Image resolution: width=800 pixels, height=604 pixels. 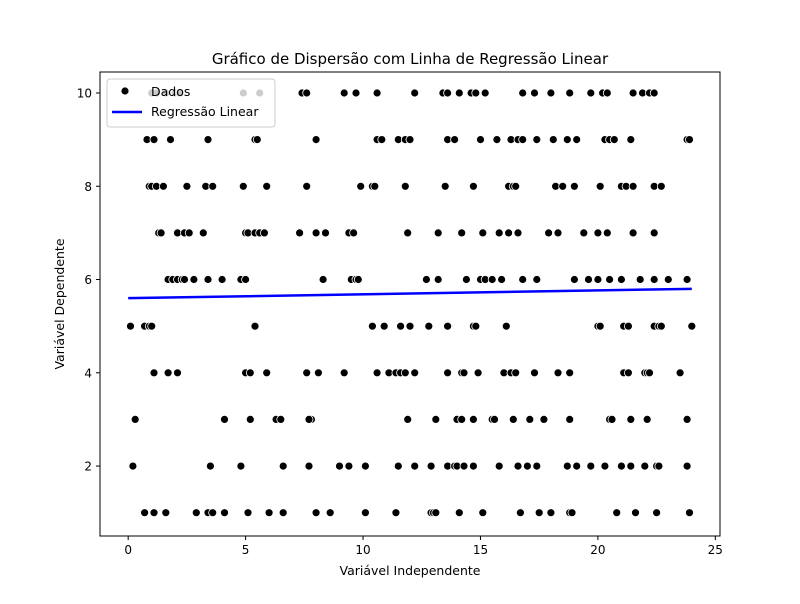 What do you see at coordinates (128, 550) in the screenshot?
I see `x-tick-label: 0` at bounding box center [128, 550].